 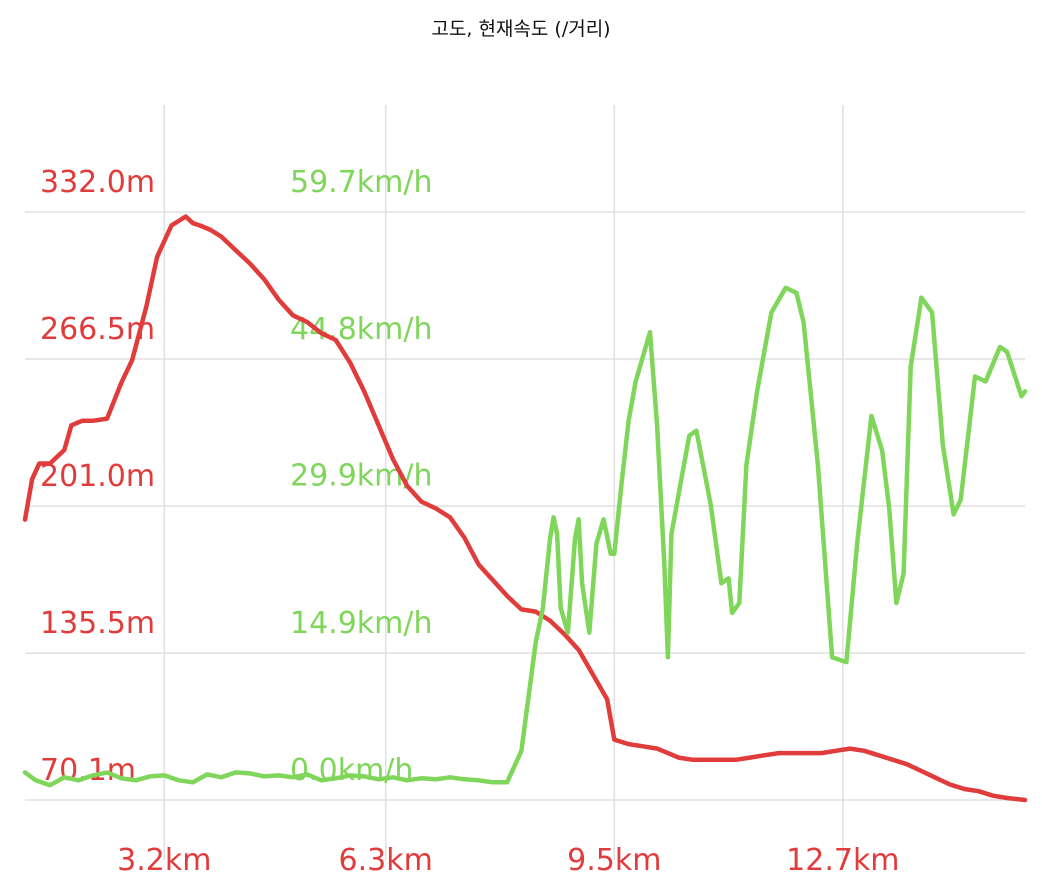 What do you see at coordinates (97, 182) in the screenshot?
I see `altitude-y-tick-label: 332.0m` at bounding box center [97, 182].